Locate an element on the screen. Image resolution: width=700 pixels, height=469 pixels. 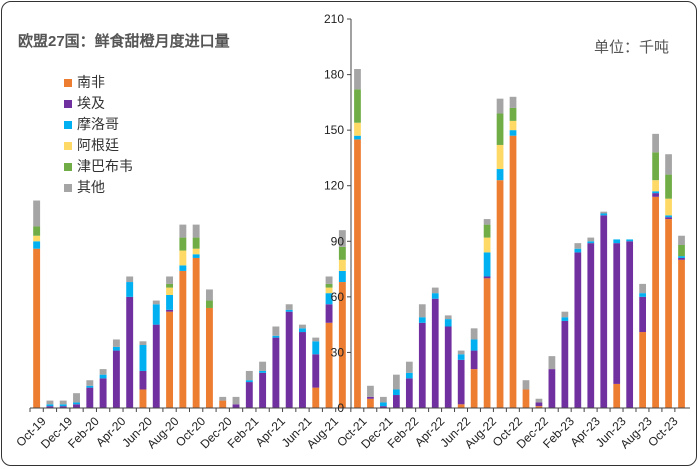
legend-label: 津巴布韦 is located at coordinates (105, 166).